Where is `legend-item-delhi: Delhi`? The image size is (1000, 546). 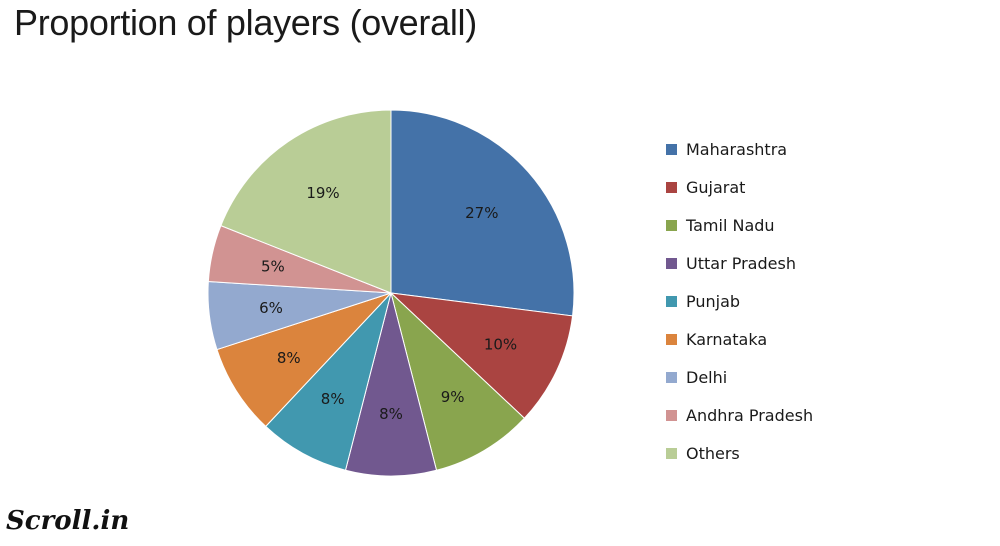 legend-item-delhi: Delhi is located at coordinates (739, 377).